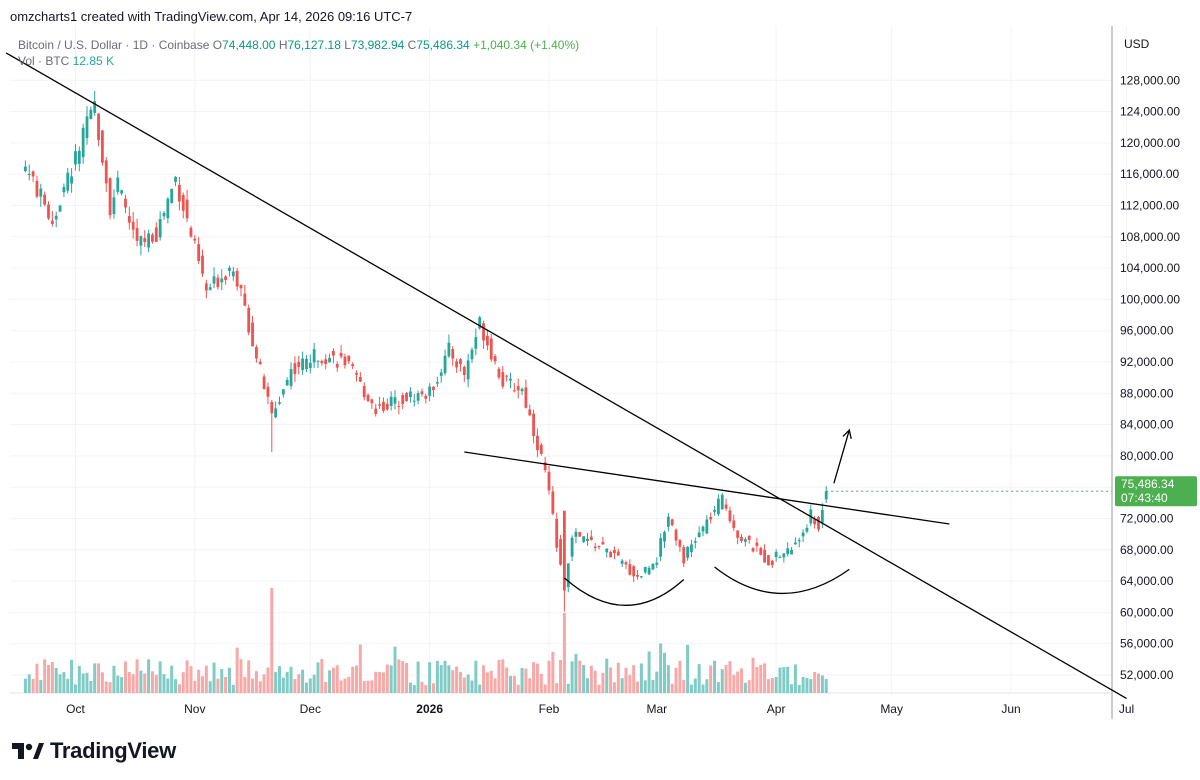 The height and width of the screenshot is (780, 1200). What do you see at coordinates (66, 61) in the screenshot?
I see `volume-legend: Vol · BTC 12.85 K` at bounding box center [66, 61].